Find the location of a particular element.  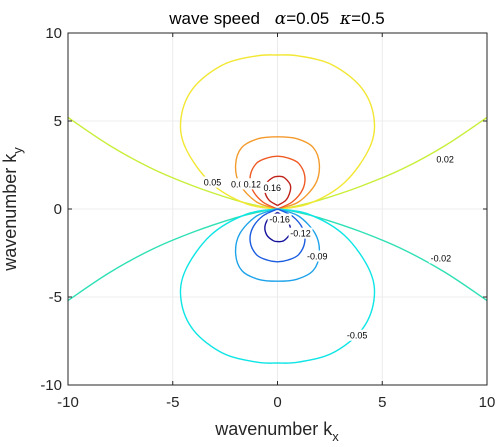

chart-title: wave speed α=0.05 κ=0.5 is located at coordinates (276, 19).